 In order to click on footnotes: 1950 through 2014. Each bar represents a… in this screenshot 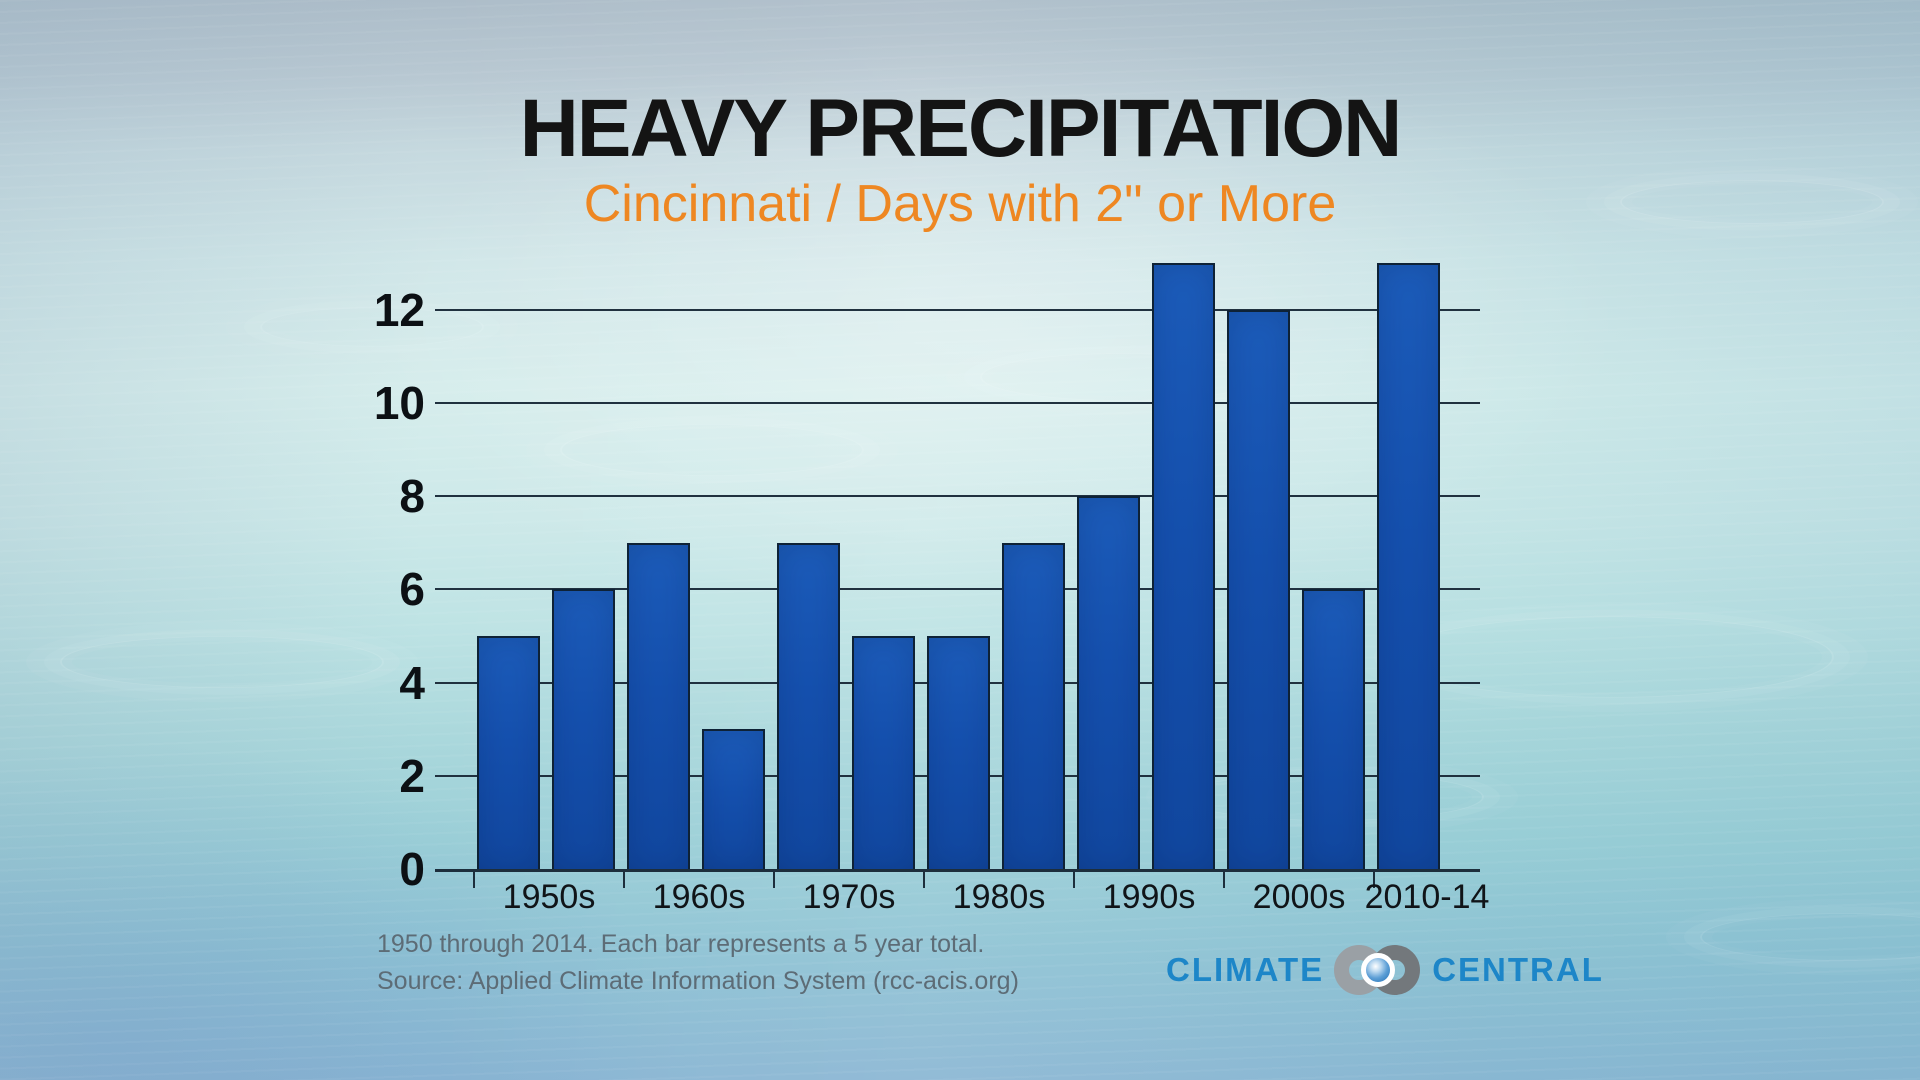, I will do `click(698, 963)`.